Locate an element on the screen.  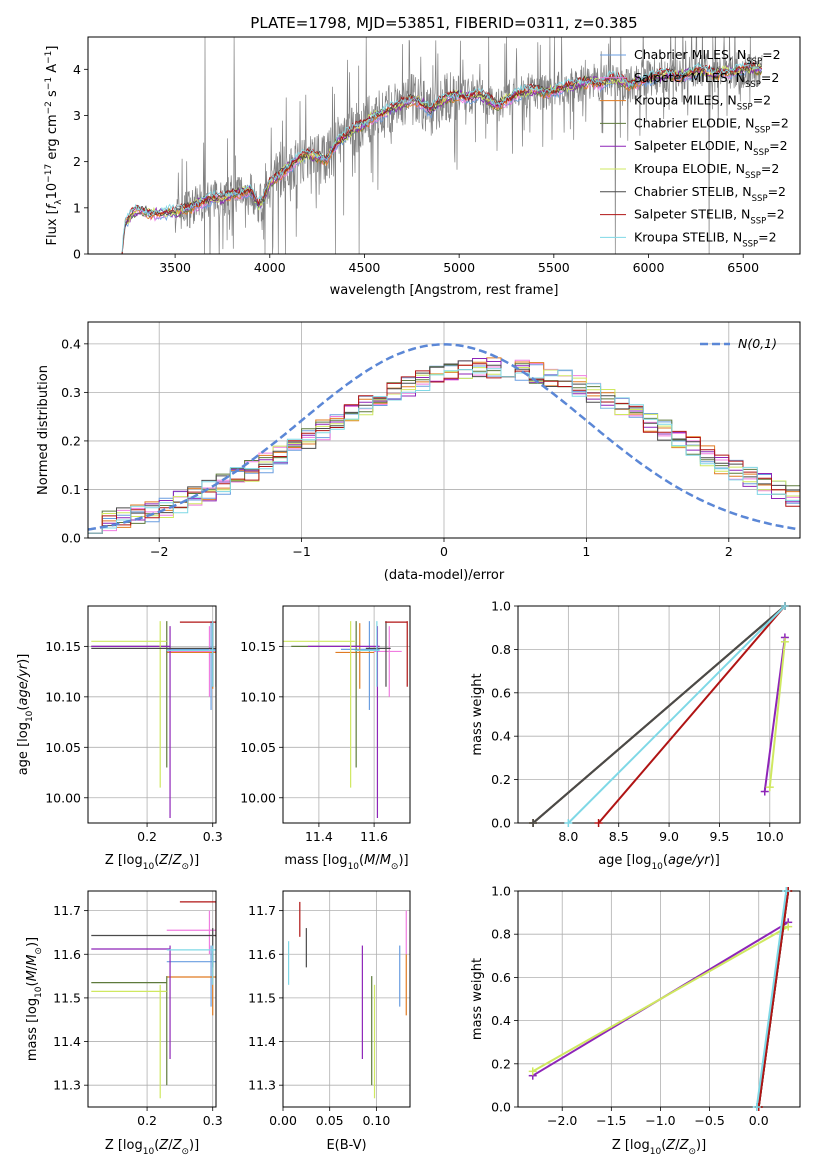
x-tick-label: −1 is located at coordinates (301, 551).